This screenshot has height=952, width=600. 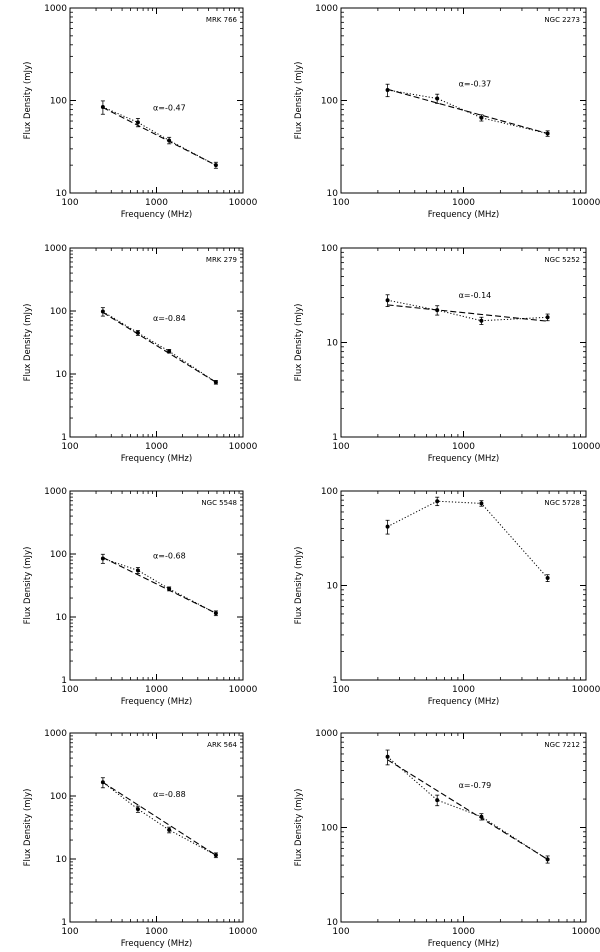 I want to click on spectral-index-label: α=-0.84, so click(x=169, y=318).